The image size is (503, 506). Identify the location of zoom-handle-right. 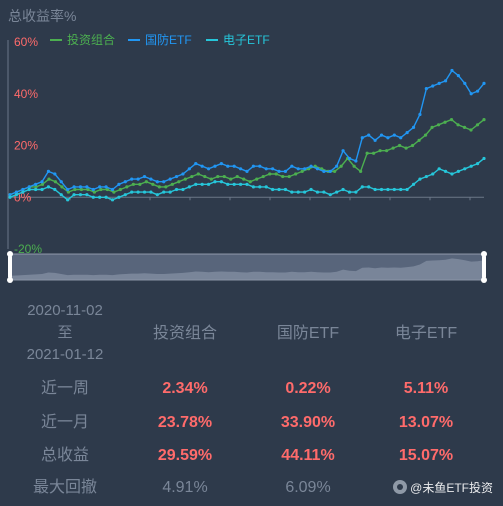
(484, 267).